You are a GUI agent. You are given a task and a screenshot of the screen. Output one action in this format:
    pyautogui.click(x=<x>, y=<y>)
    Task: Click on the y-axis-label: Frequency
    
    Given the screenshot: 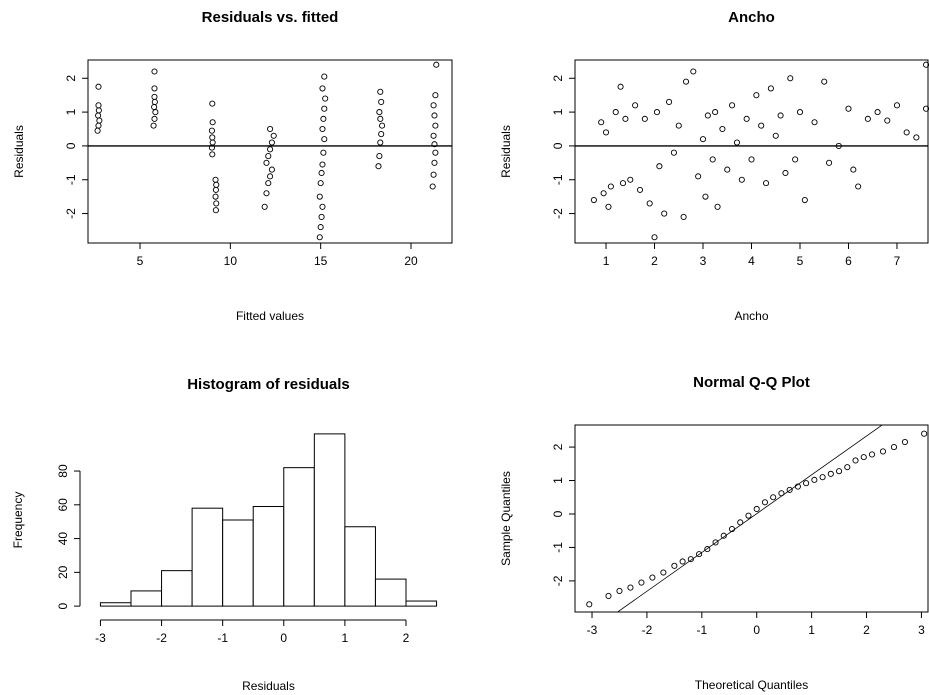 What is the action you would take?
    pyautogui.click(x=18, y=520)
    